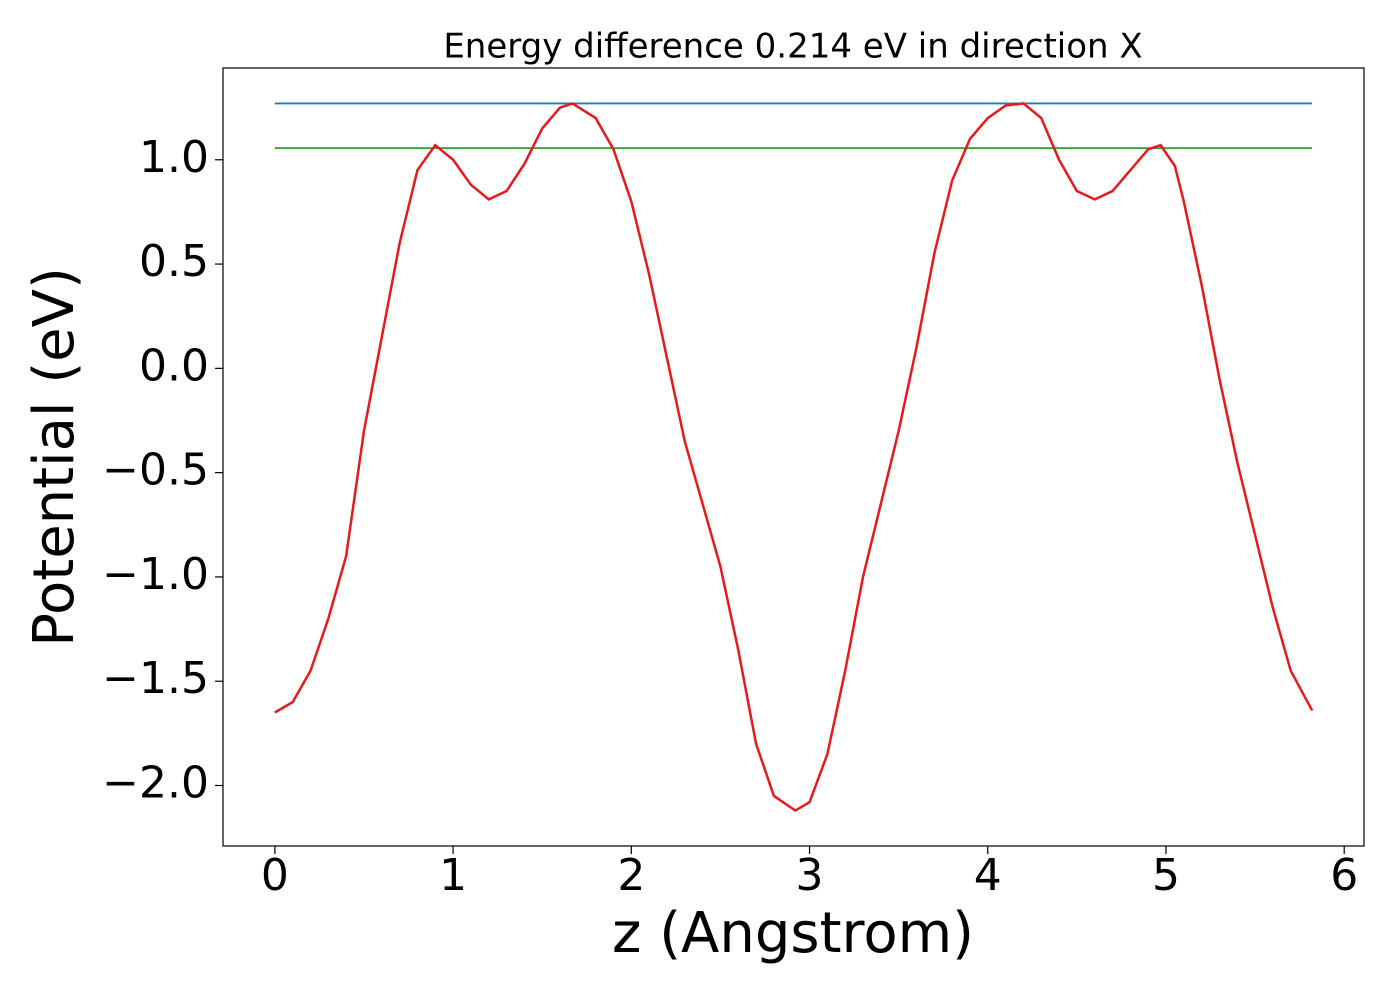 The width and height of the screenshot is (1400, 1000). What do you see at coordinates (155, 574) in the screenshot?
I see `y-tick-label: −1.0` at bounding box center [155, 574].